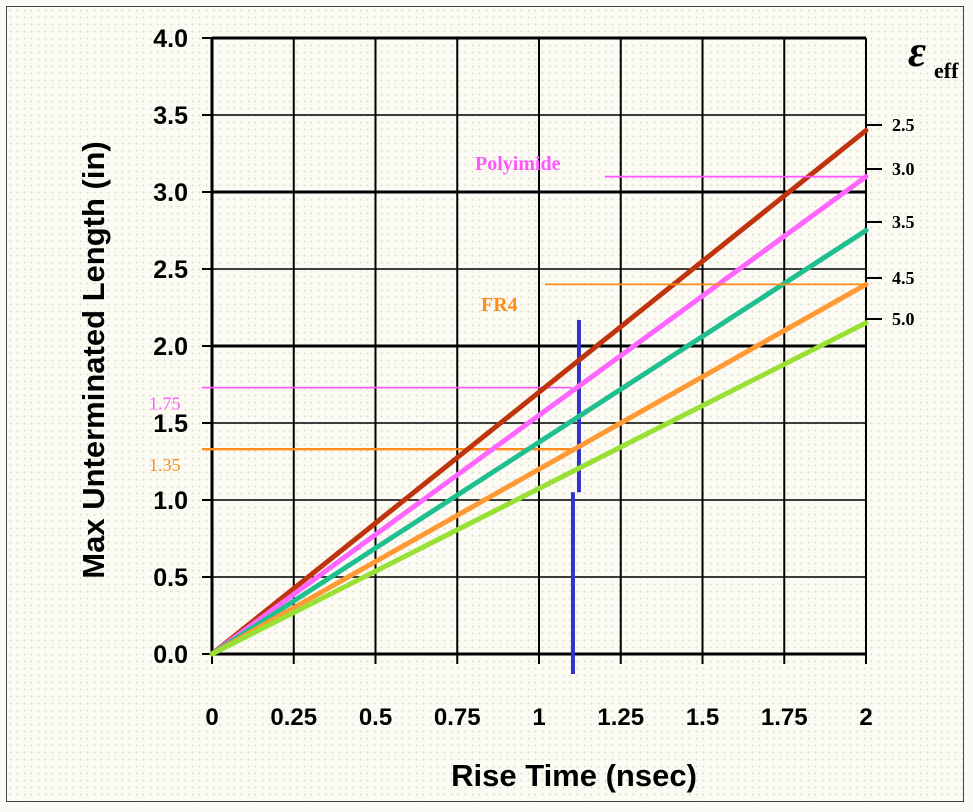 The height and width of the screenshot is (812, 973). I want to click on x-tick-label: 1.75, so click(784, 717).